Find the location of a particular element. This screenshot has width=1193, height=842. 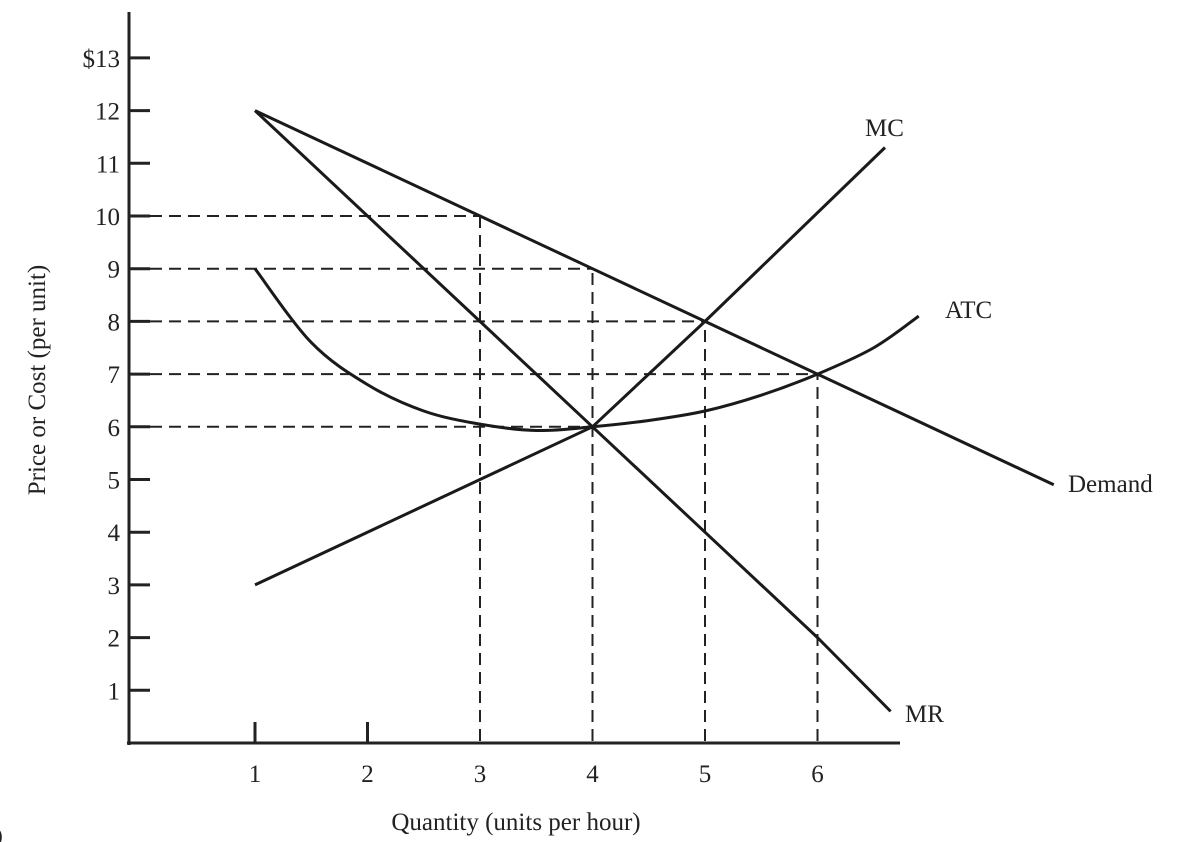

y-tick-label: 11 is located at coordinates (108, 164).